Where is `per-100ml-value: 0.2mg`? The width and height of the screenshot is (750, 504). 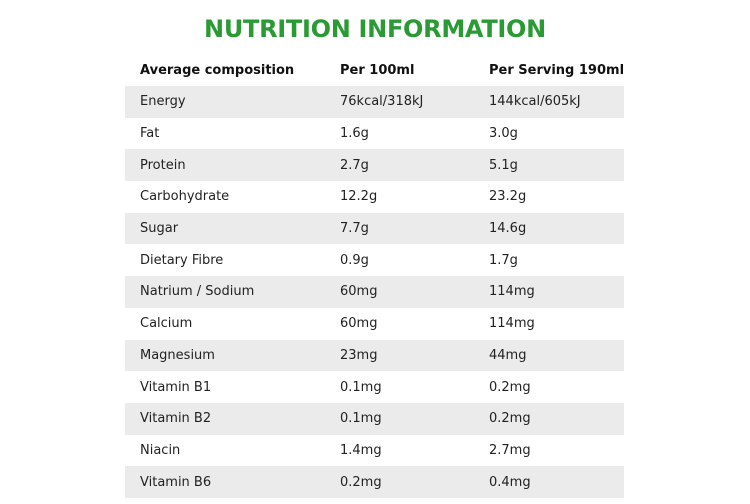
per-100ml-value: 0.2mg is located at coordinates (361, 482).